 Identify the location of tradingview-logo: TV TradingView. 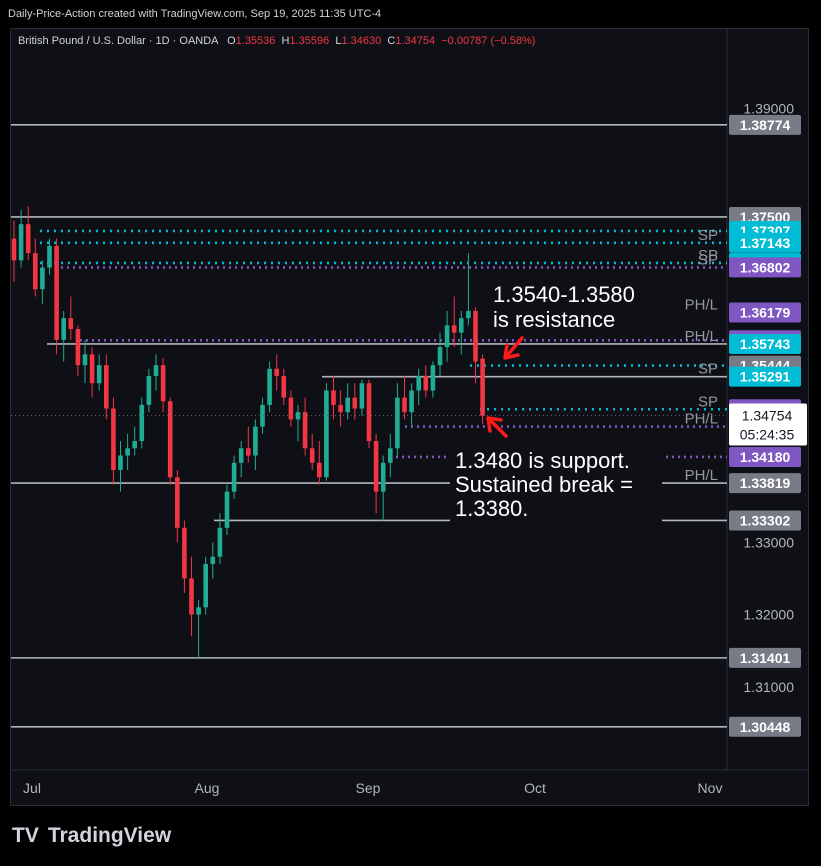
(91, 836).